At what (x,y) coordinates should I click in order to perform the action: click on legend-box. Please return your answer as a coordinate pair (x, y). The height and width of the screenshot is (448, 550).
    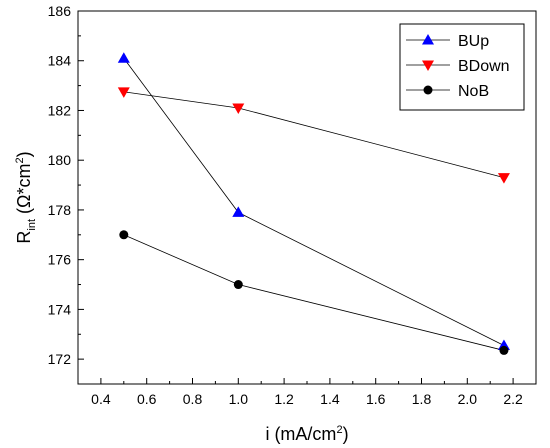
    Looking at the image, I should click on (462, 67).